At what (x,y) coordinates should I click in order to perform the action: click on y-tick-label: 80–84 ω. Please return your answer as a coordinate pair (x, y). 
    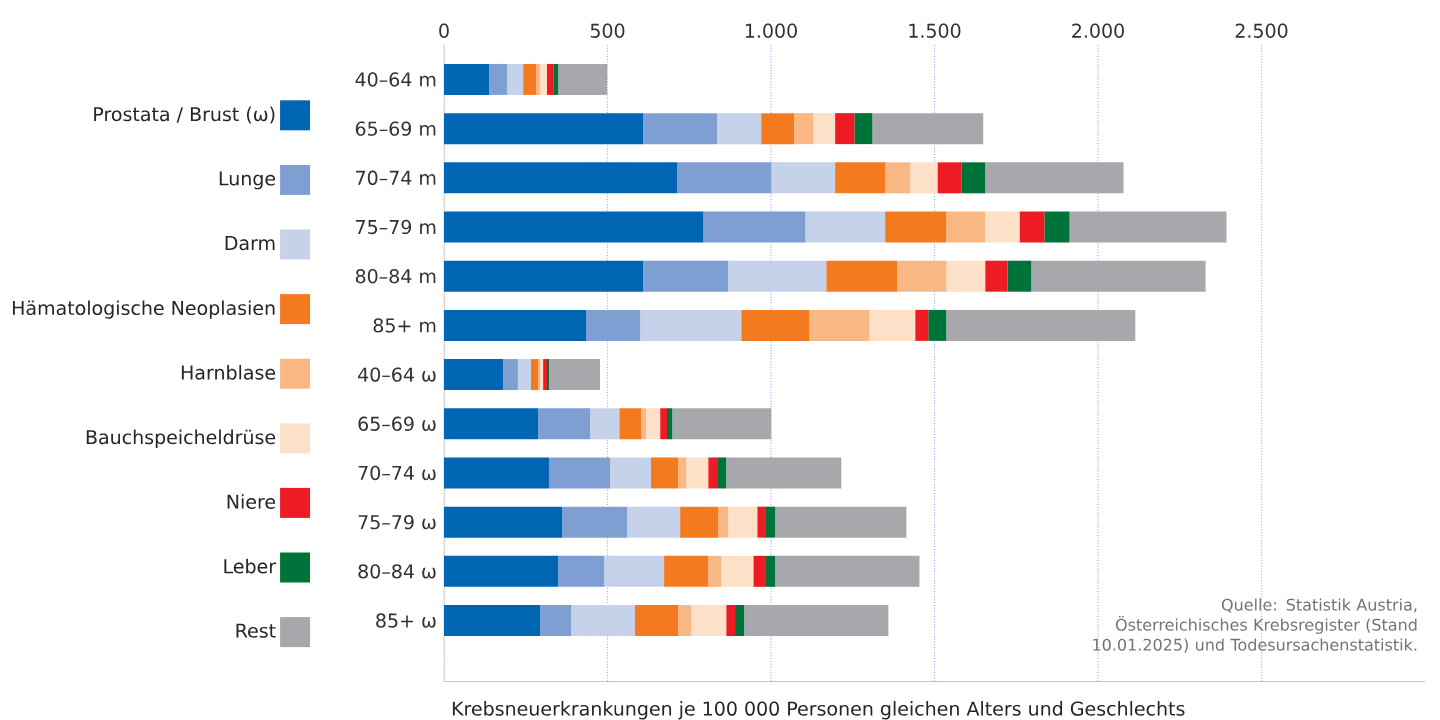
    Looking at the image, I should click on (397, 571).